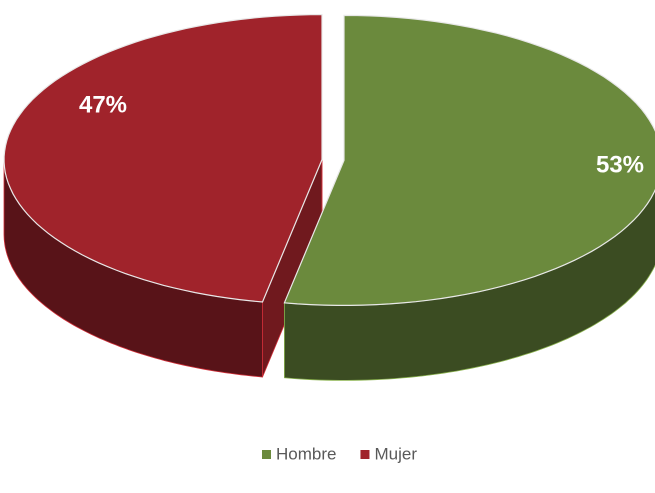 The width and height of the screenshot is (655, 493). I want to click on legend-label: Hombre, so click(306, 453).